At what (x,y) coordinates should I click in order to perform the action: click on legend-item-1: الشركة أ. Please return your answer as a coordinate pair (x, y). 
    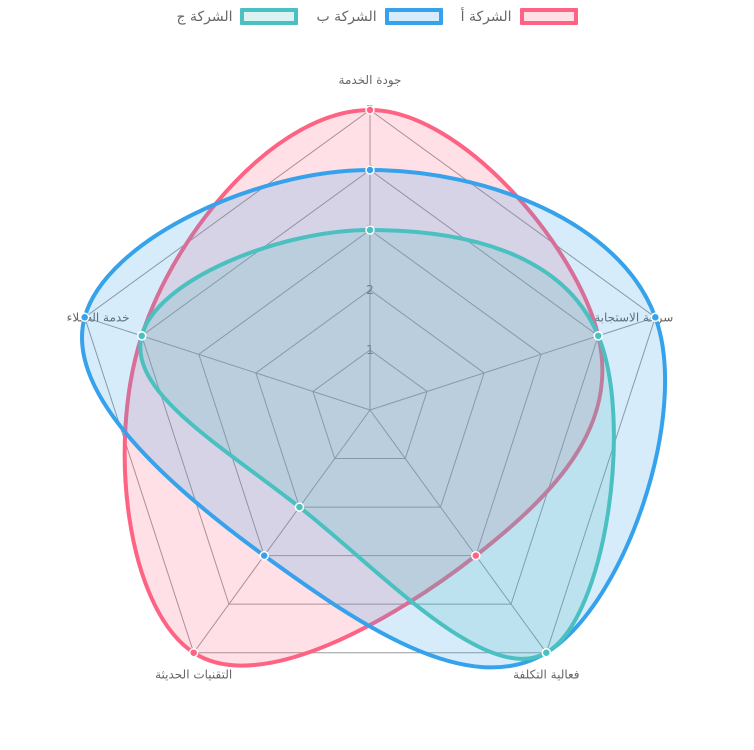
    Looking at the image, I should click on (519, 16).